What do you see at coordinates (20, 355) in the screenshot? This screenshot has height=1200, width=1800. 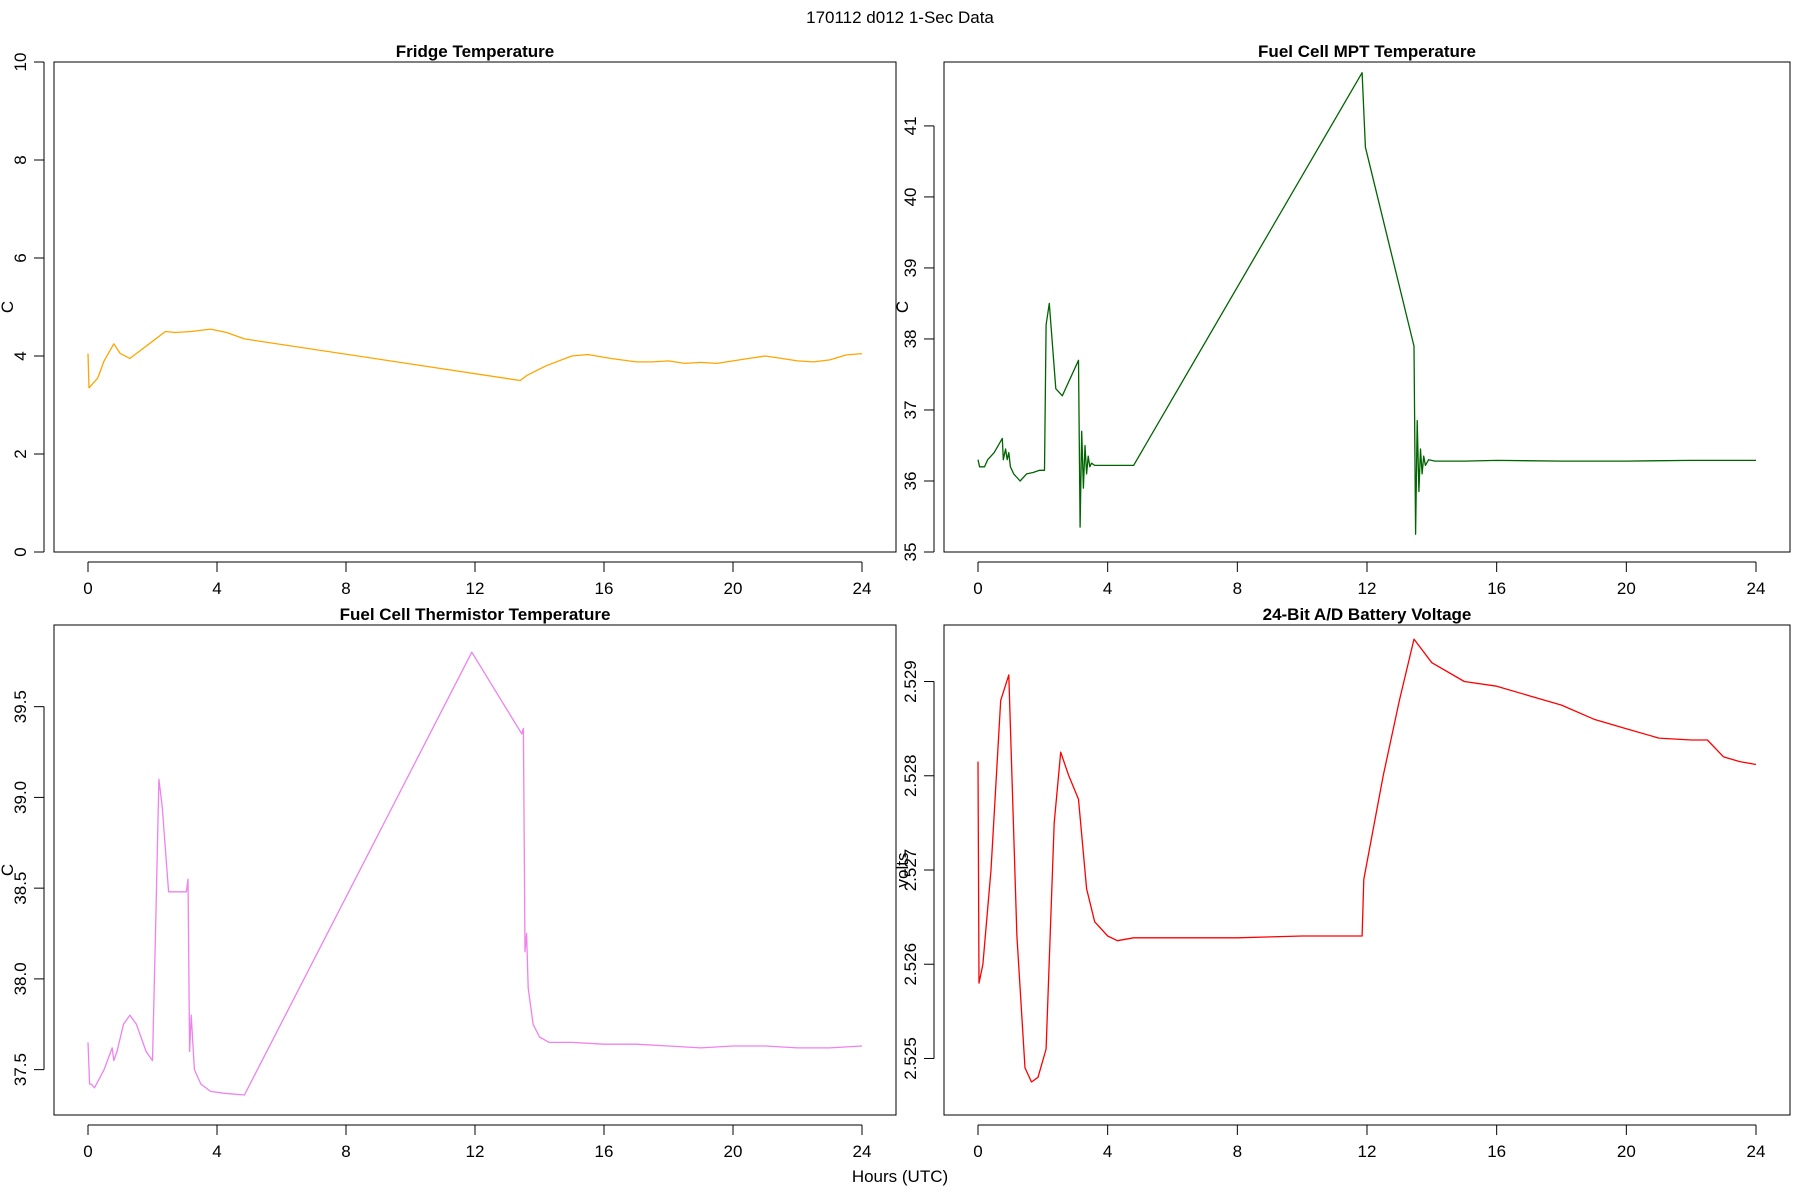 I see `y-tick-label: 4` at bounding box center [20, 355].